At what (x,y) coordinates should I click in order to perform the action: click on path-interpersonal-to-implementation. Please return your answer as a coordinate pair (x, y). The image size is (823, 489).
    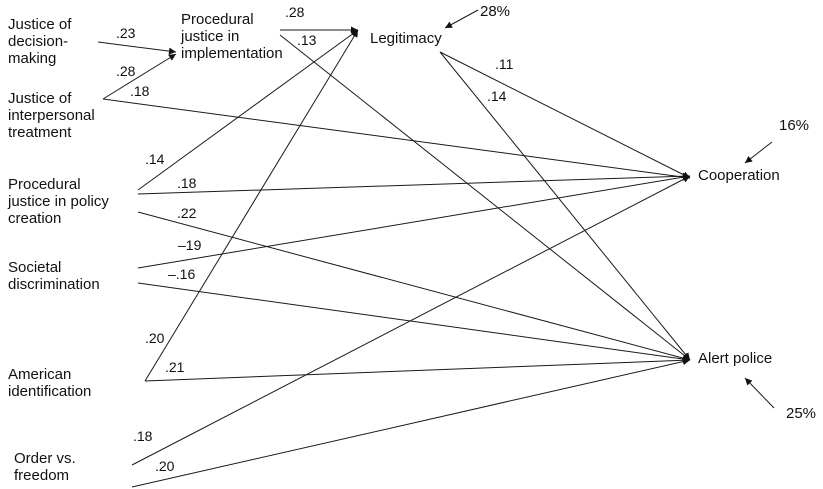
    Looking at the image, I should click on (139, 76).